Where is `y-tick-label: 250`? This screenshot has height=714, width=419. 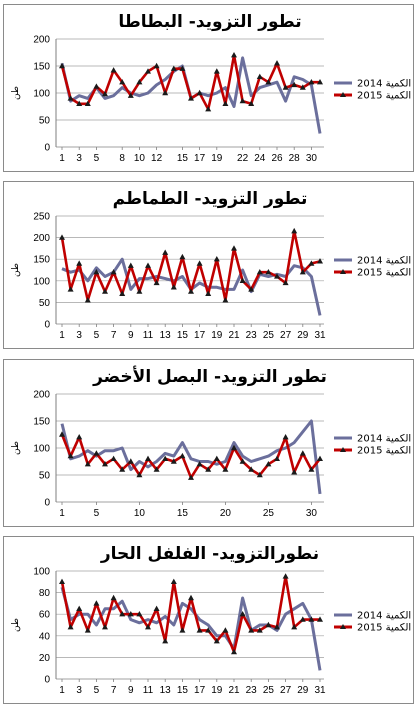 y-tick-label: 250 is located at coordinates (41, 217).